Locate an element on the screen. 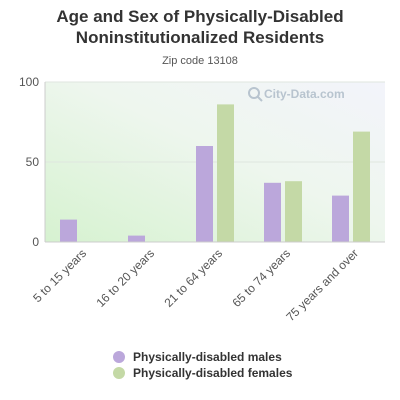  x-tick-label-3: 65 to 74 years is located at coordinates (261, 278).